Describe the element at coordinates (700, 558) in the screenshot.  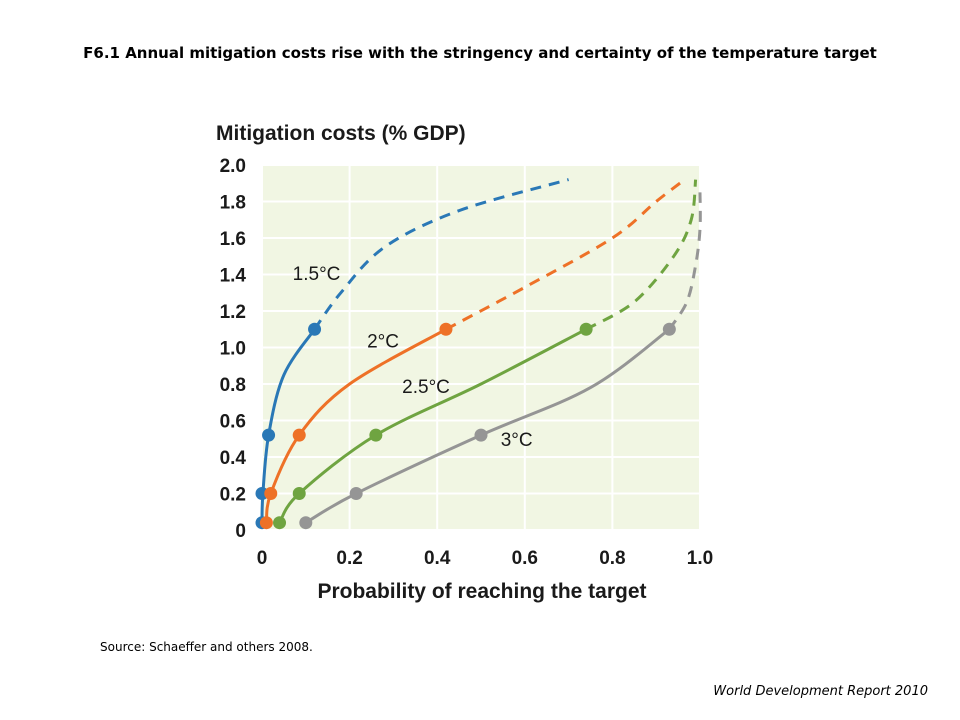
I see `x-tick-label: 1.0` at that location.